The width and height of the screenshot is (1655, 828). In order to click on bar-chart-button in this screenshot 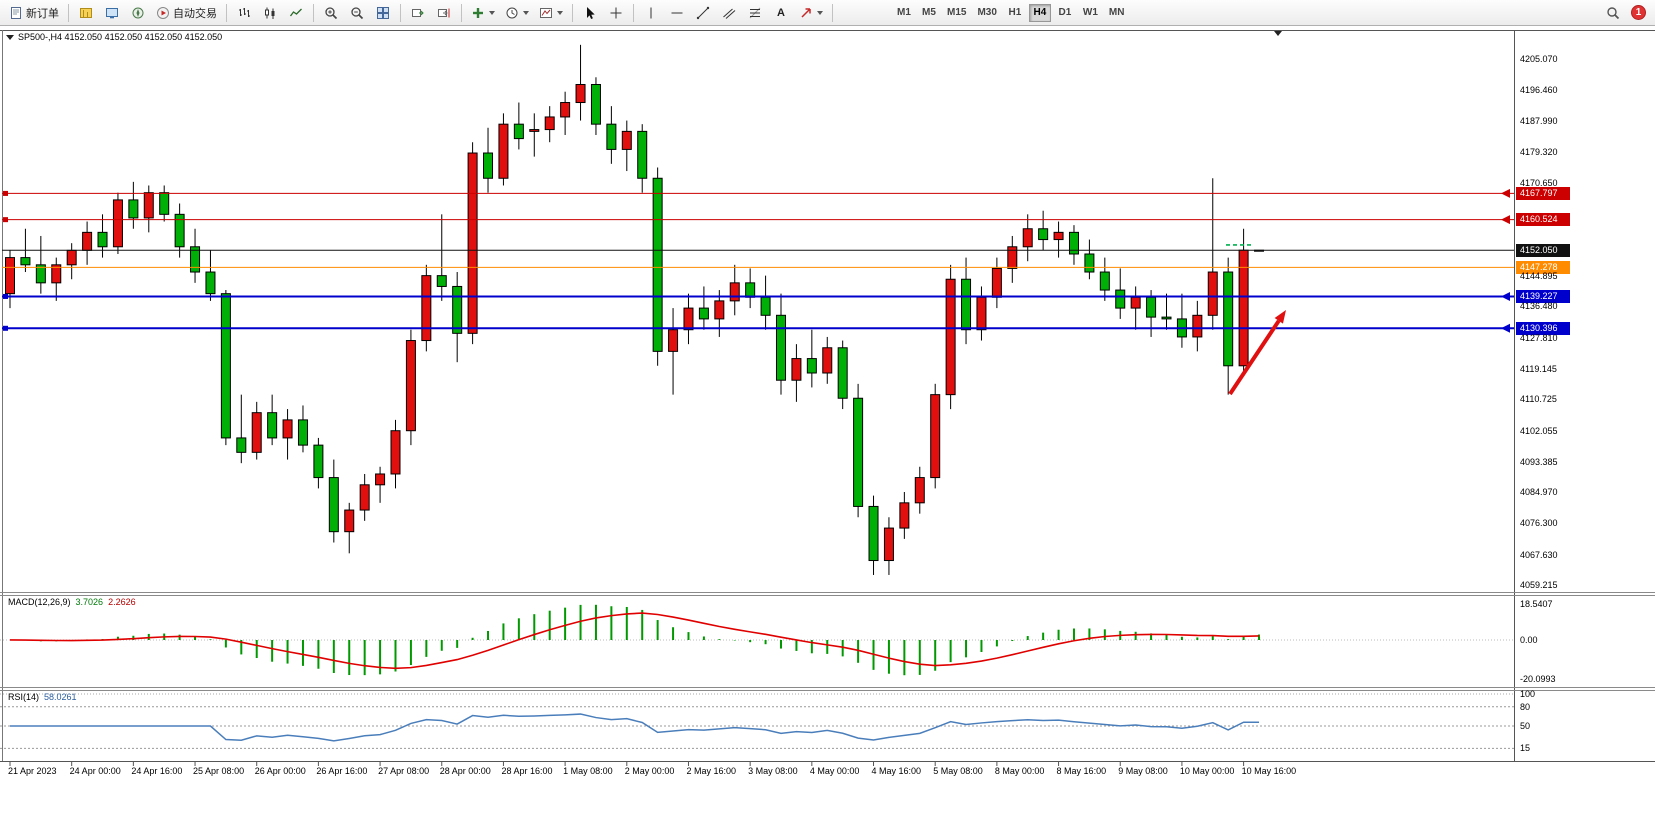, I will do `click(244, 13)`.